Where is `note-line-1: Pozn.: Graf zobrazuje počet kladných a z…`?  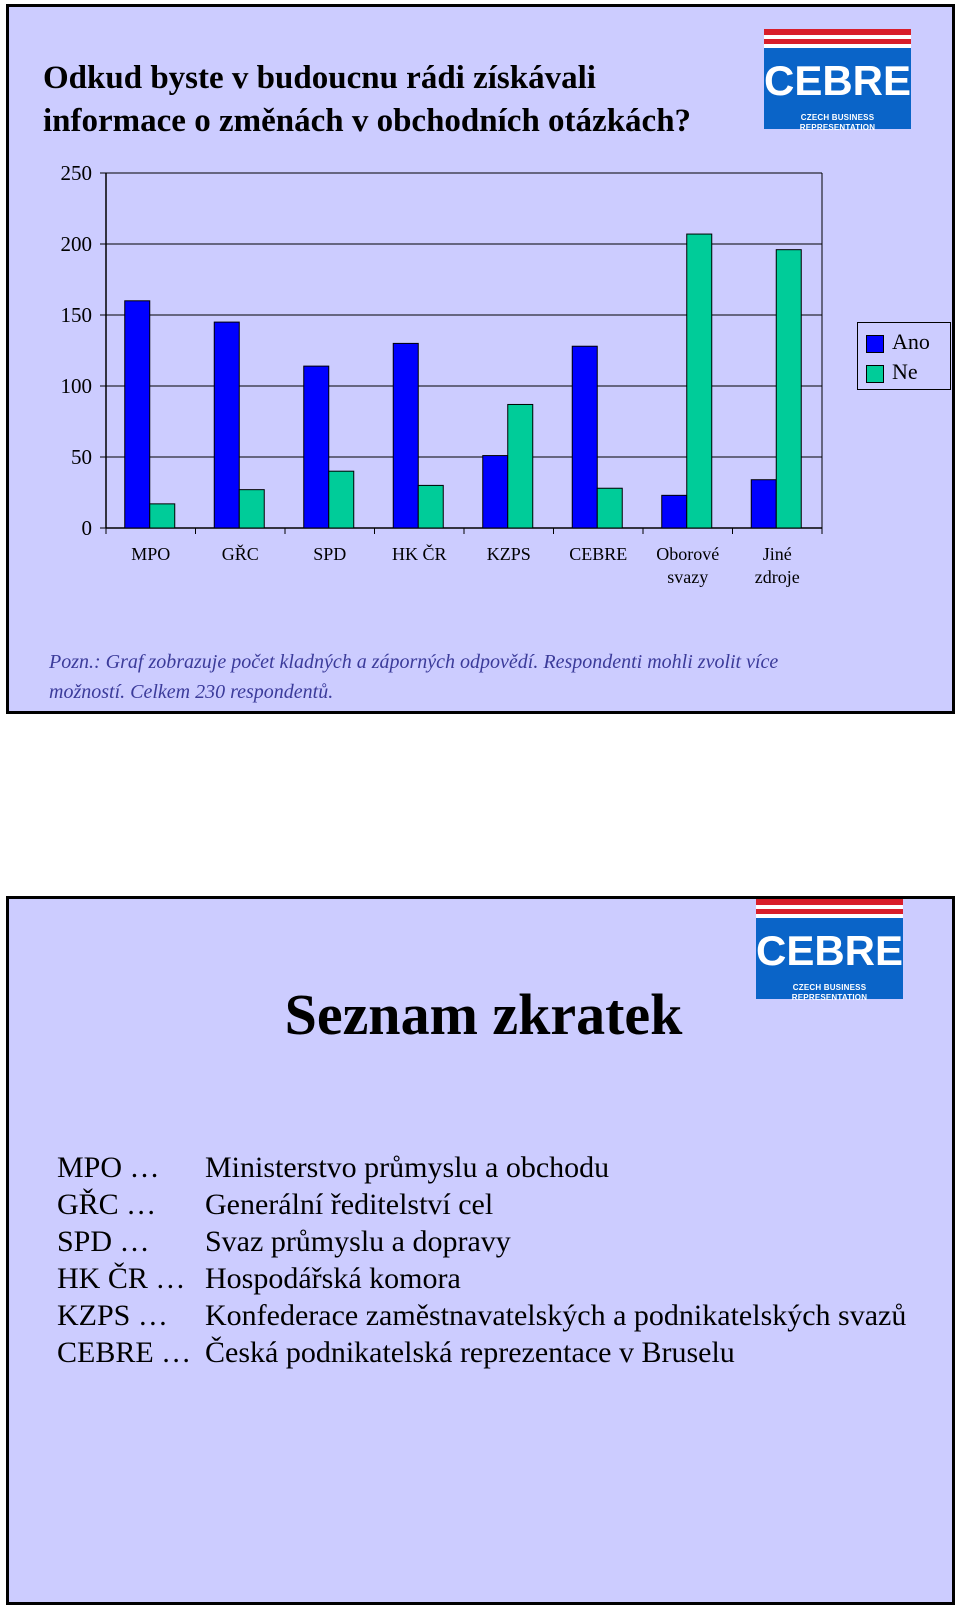 note-line-1: Pozn.: Graf zobrazuje počet kladných a z… is located at coordinates (414, 662).